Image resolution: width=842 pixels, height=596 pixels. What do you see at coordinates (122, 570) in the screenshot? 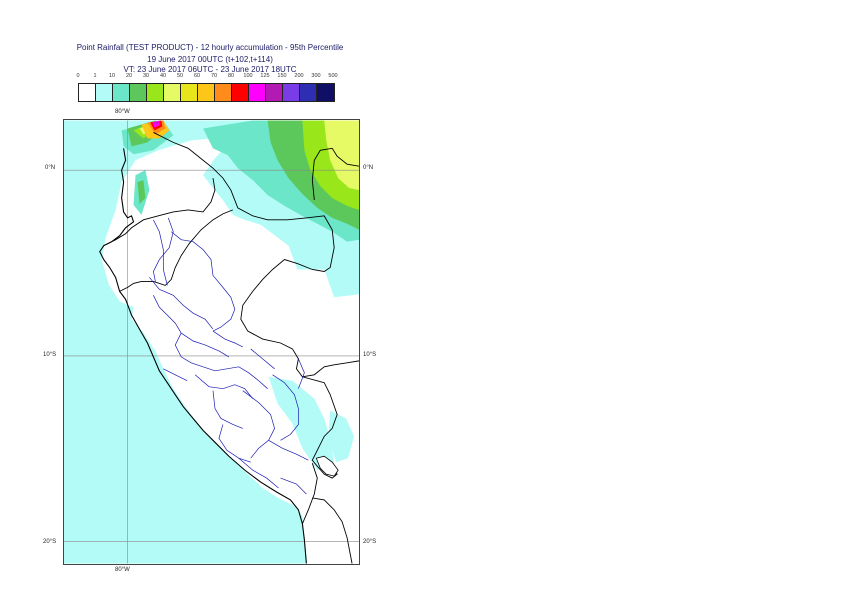
I see `lon-label-bottom: 80°W` at bounding box center [122, 570].